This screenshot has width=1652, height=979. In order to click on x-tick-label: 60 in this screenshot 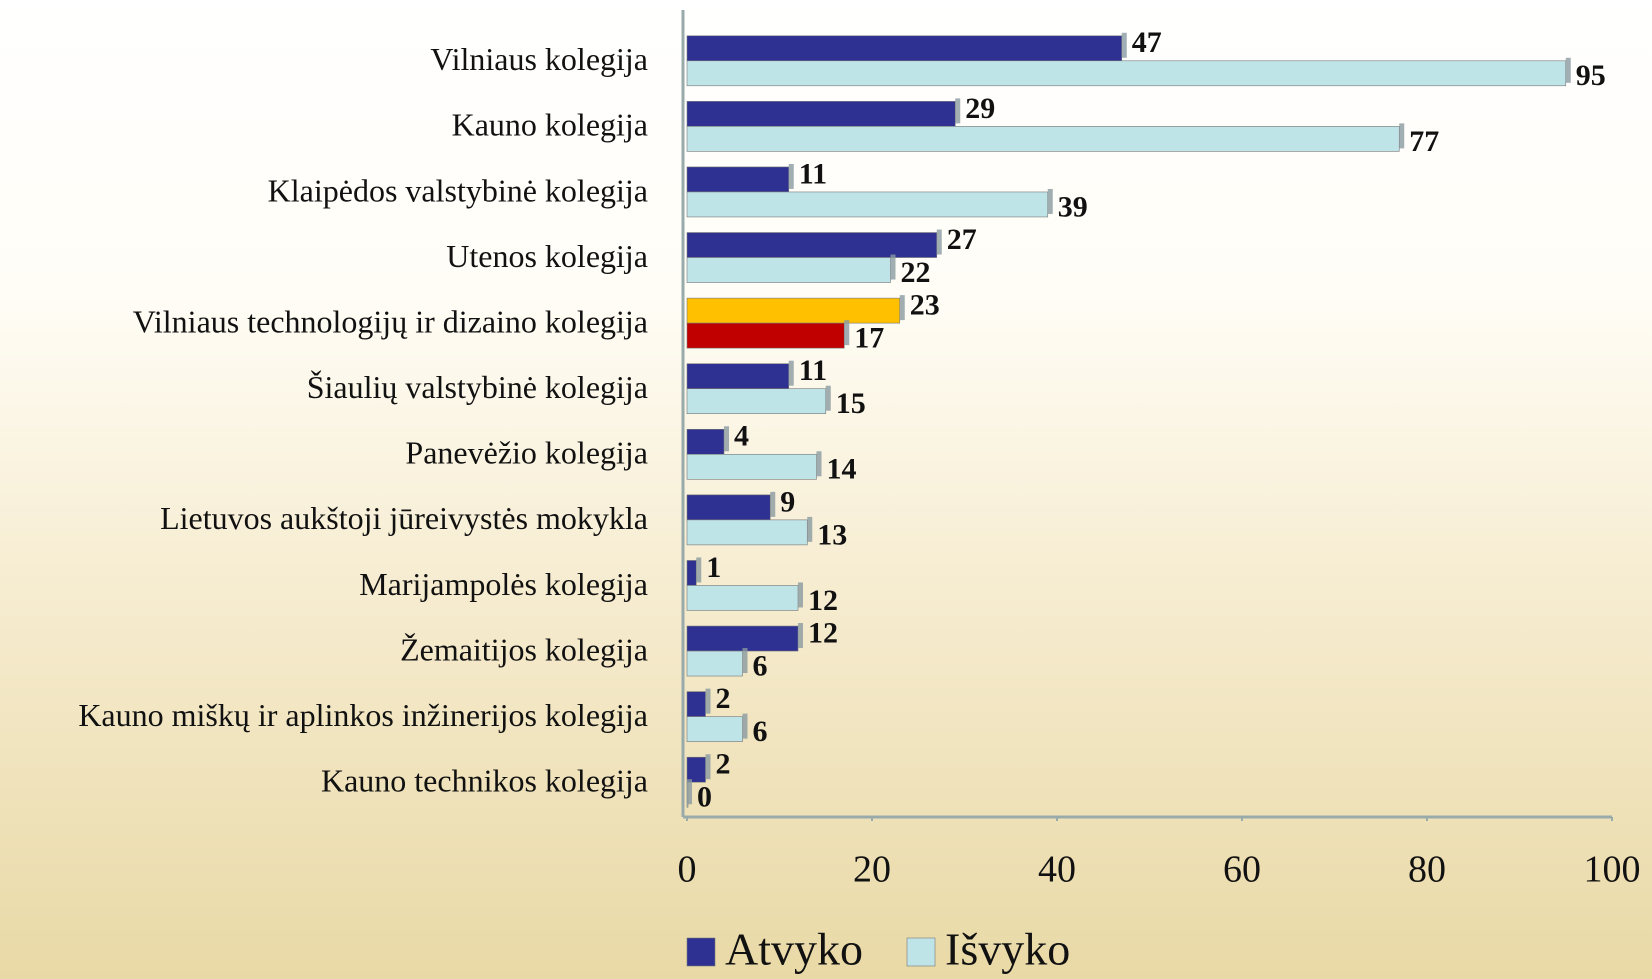, I will do `click(1242, 870)`.